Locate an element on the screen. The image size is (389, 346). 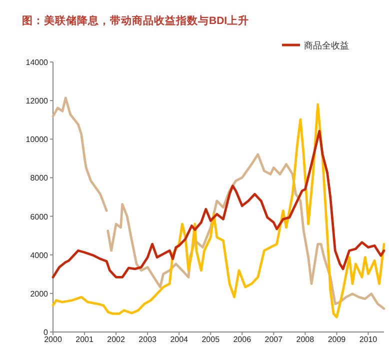
x-tick-label: 2005 is located at coordinates (211, 339).